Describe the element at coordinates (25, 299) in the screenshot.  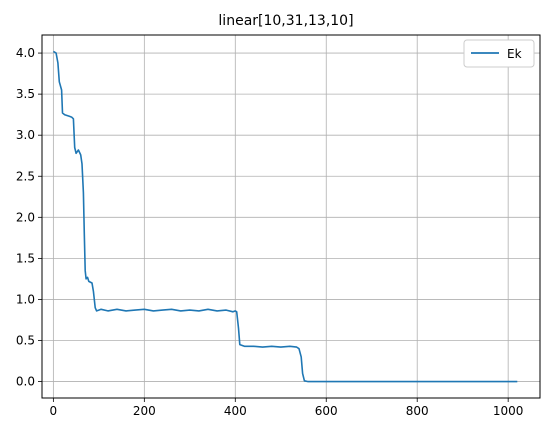
I see `y-tick-label: 1.0` at that location.